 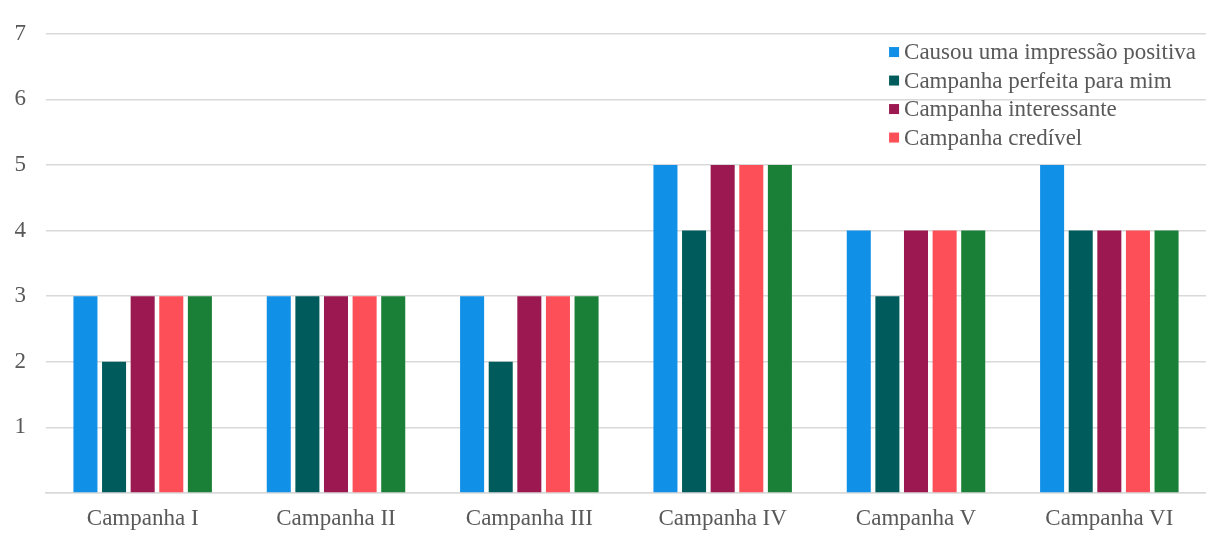 I want to click on legend-label: Campanha interessante, so click(x=1010, y=109).